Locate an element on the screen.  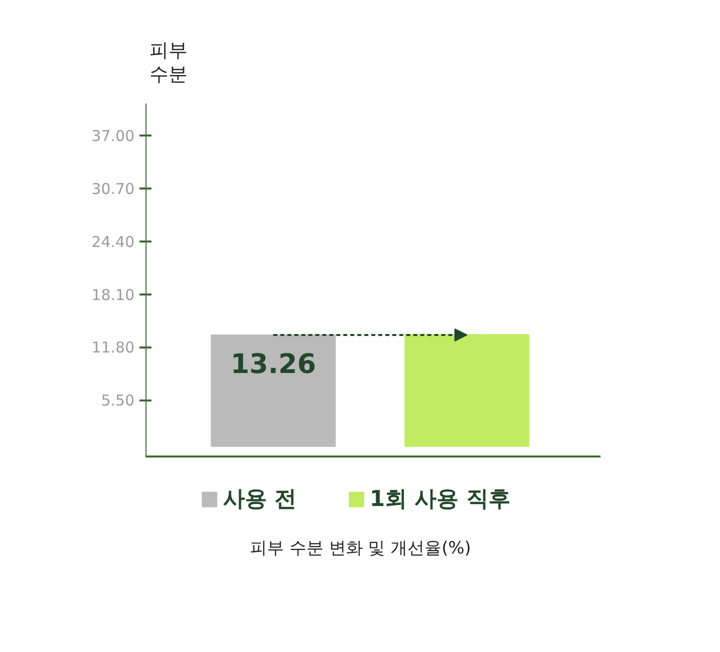
y-tick-label: 5.50 is located at coordinates (118, 401).